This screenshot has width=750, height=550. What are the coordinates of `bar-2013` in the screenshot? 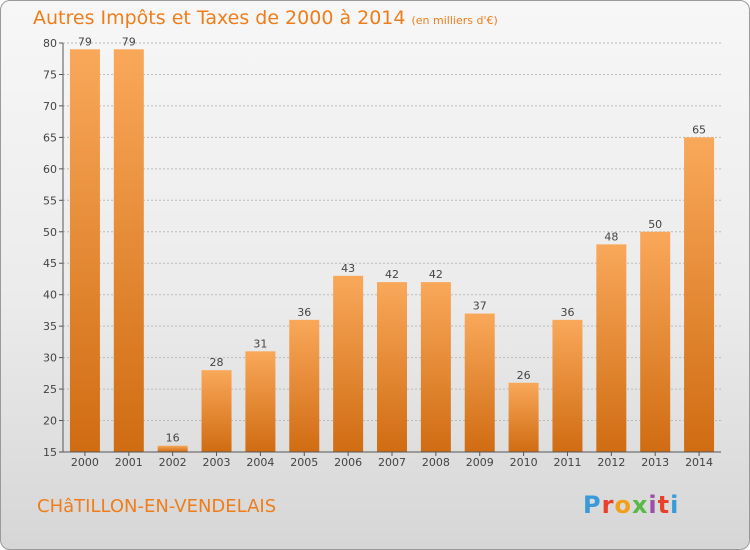 It's located at (655, 341).